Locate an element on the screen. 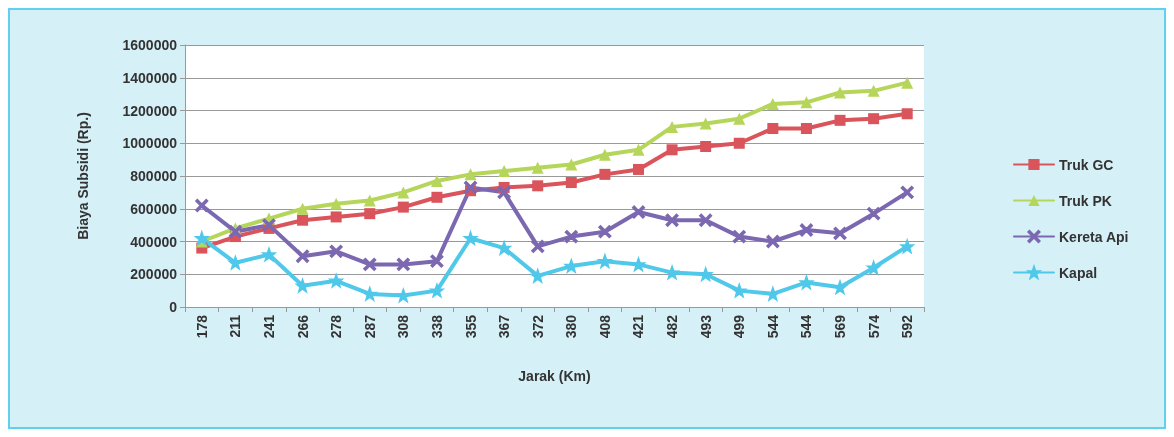 The width and height of the screenshot is (1174, 437). legend-label: Kereta Api is located at coordinates (1093, 236).